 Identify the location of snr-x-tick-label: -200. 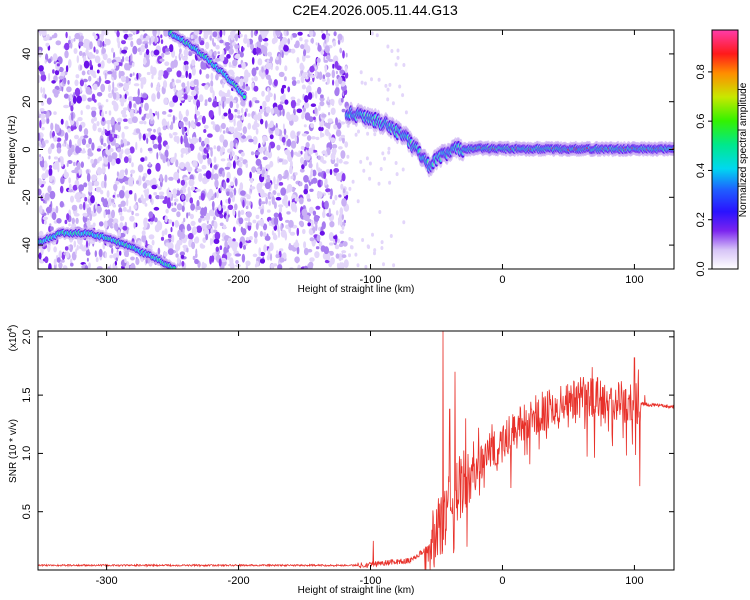
(239, 581).